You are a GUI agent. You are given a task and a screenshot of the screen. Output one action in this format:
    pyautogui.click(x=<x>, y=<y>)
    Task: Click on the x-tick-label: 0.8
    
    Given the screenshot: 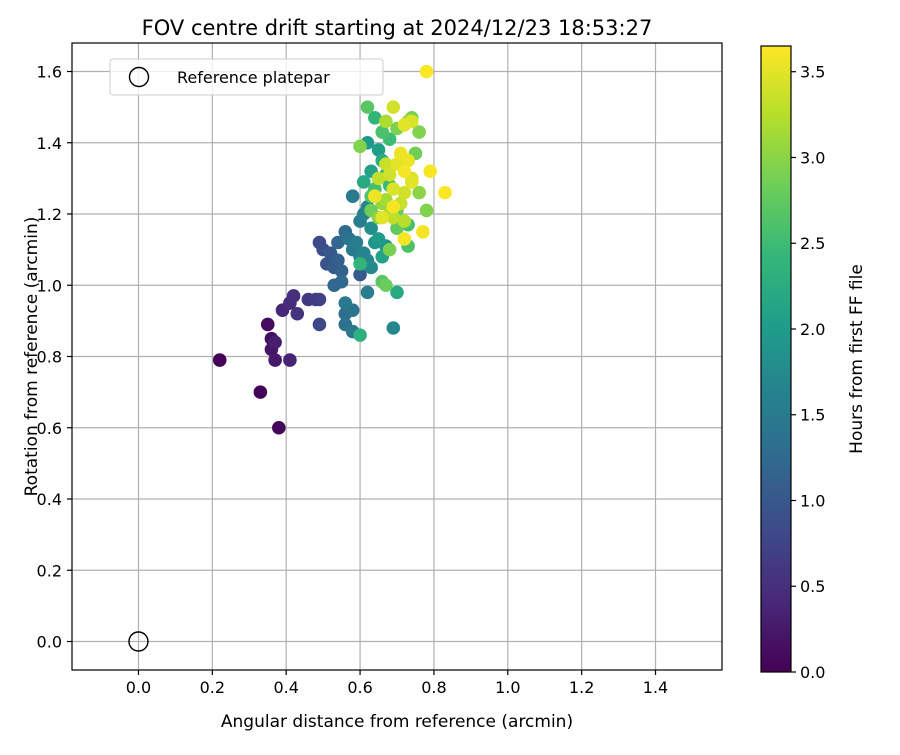 What is the action you would take?
    pyautogui.click(x=433, y=687)
    